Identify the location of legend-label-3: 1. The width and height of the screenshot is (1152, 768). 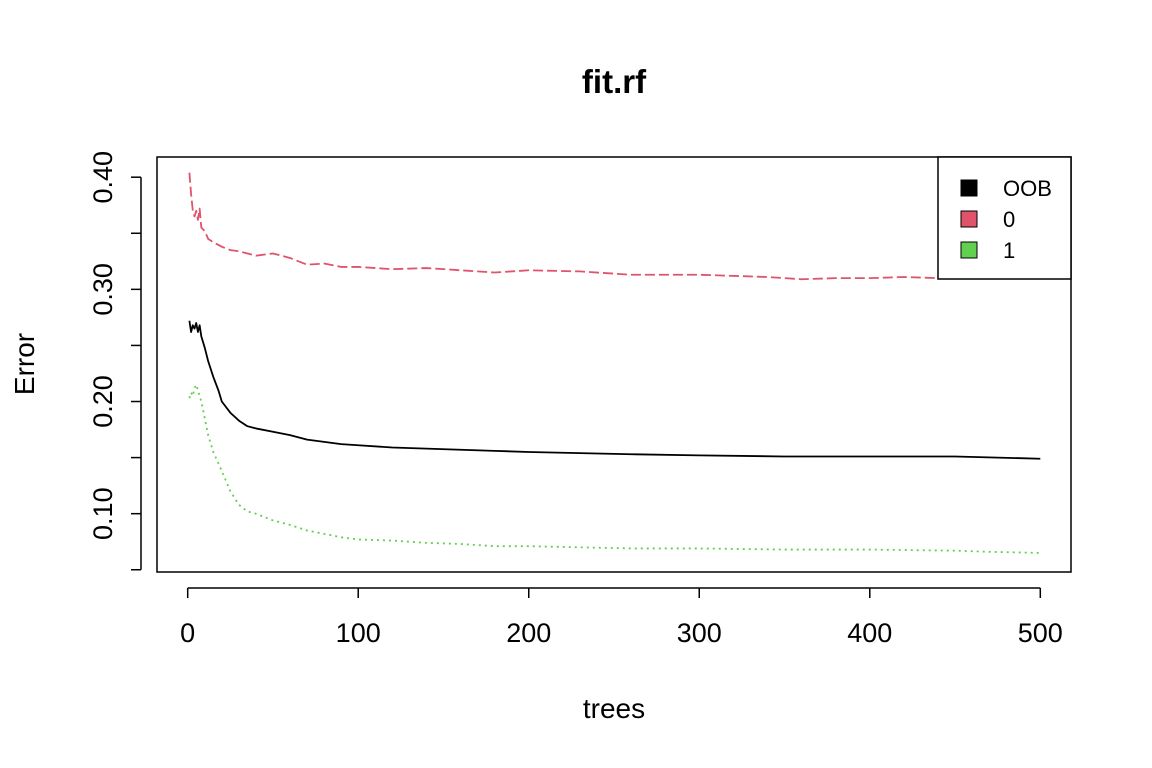
(1009, 250).